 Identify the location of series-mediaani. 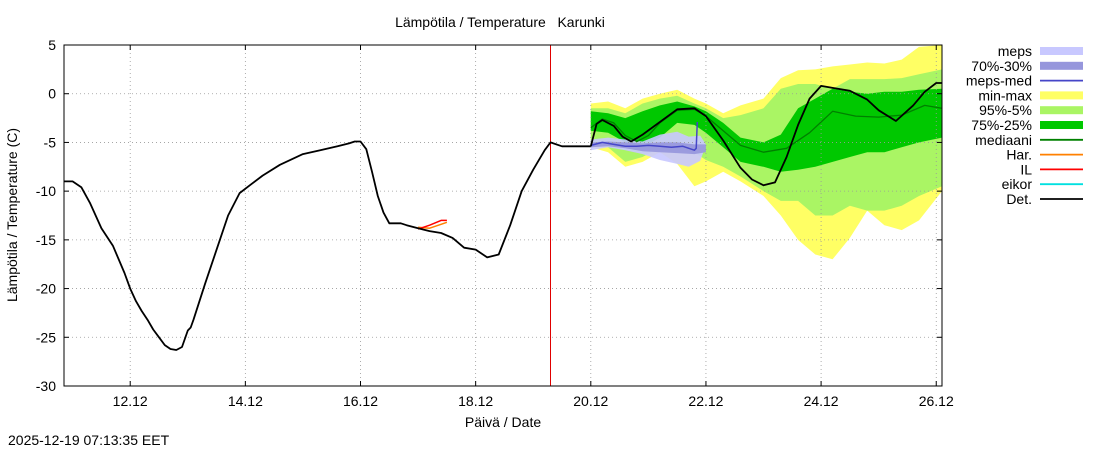
(766, 128).